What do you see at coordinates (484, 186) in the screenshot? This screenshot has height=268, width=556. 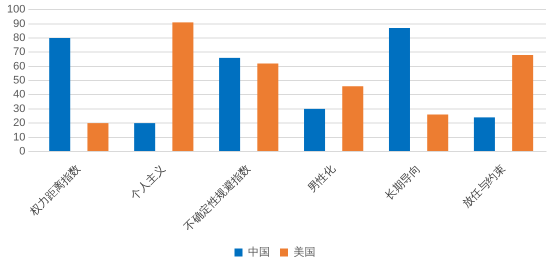 I see `x-tick-label: 放任与约束` at bounding box center [484, 186].